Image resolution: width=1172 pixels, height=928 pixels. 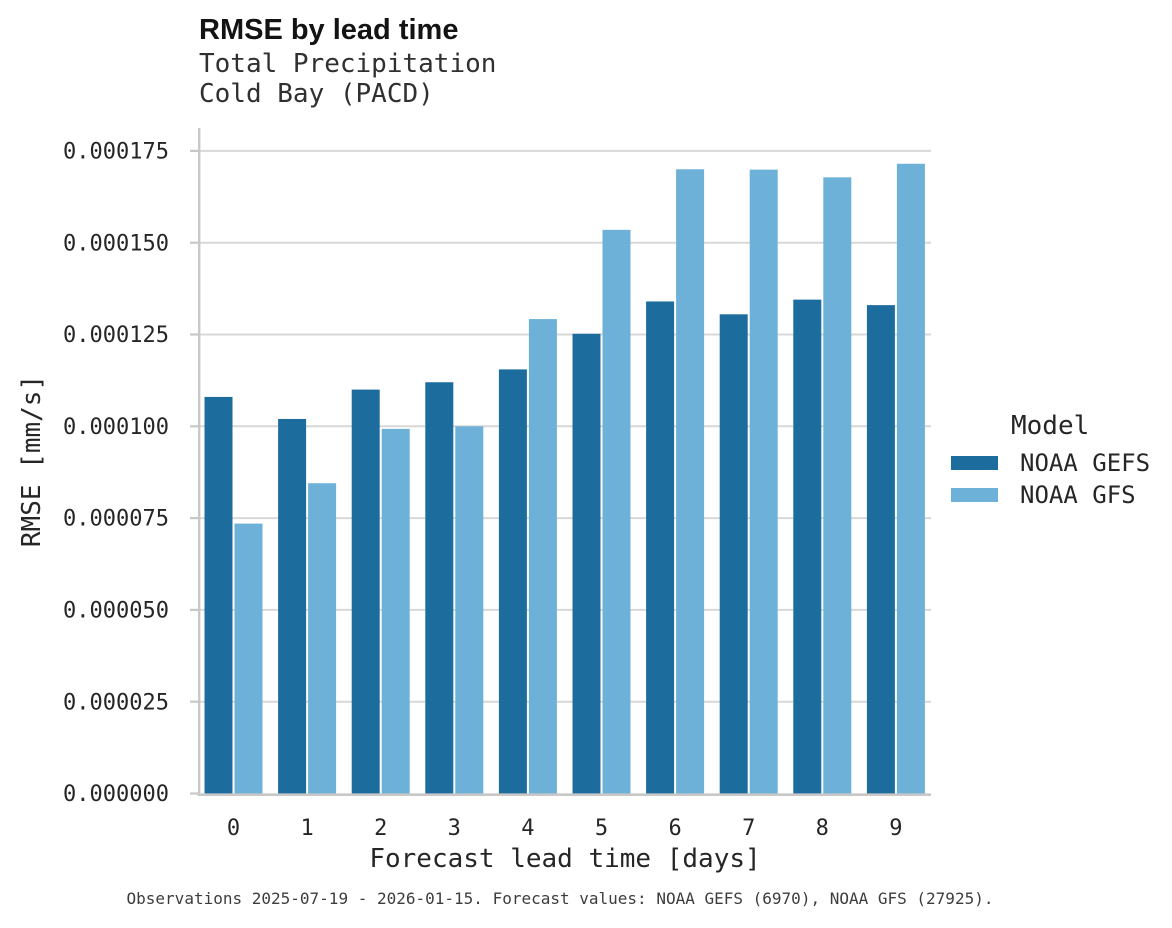 I want to click on y-tick-label: 0.000125, so click(x=116, y=335).